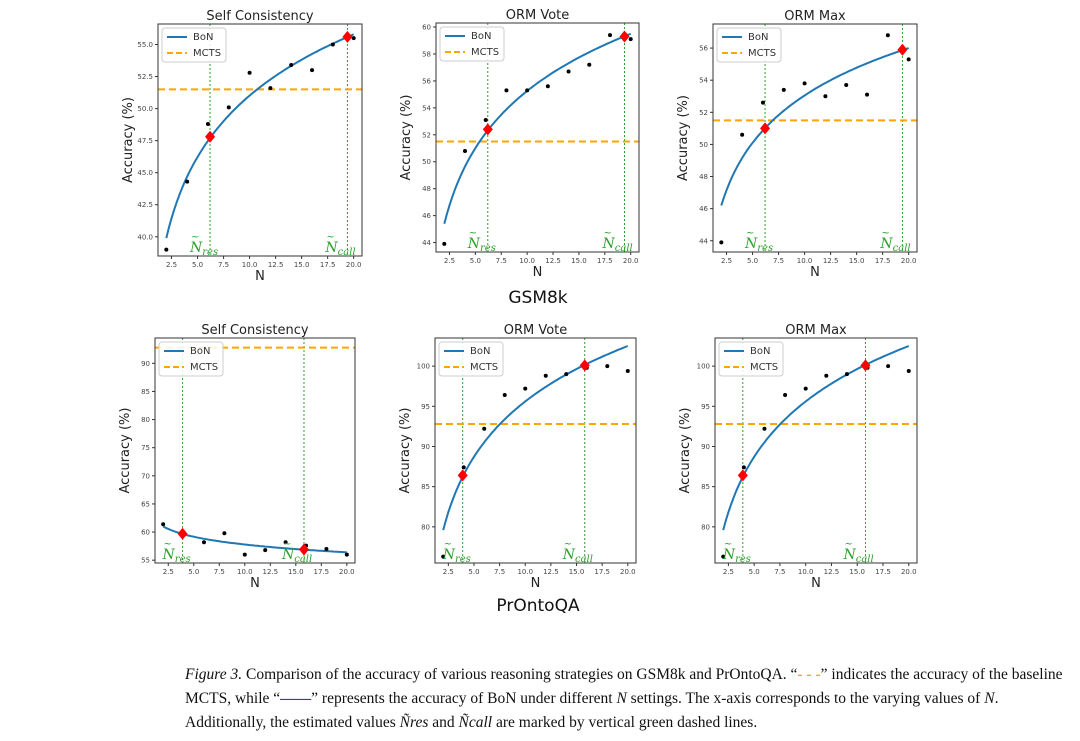  Describe the element at coordinates (426, 135) in the screenshot. I see `y-tick-label: 52` at that location.